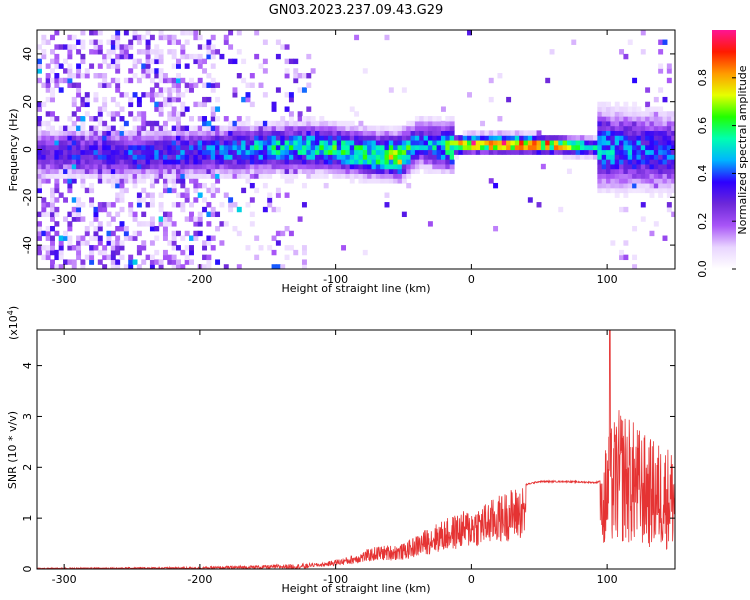 Image resolution: width=750 pixels, height=600 pixels. I want to click on colorbar-tick-label: 0.8, so click(702, 78).